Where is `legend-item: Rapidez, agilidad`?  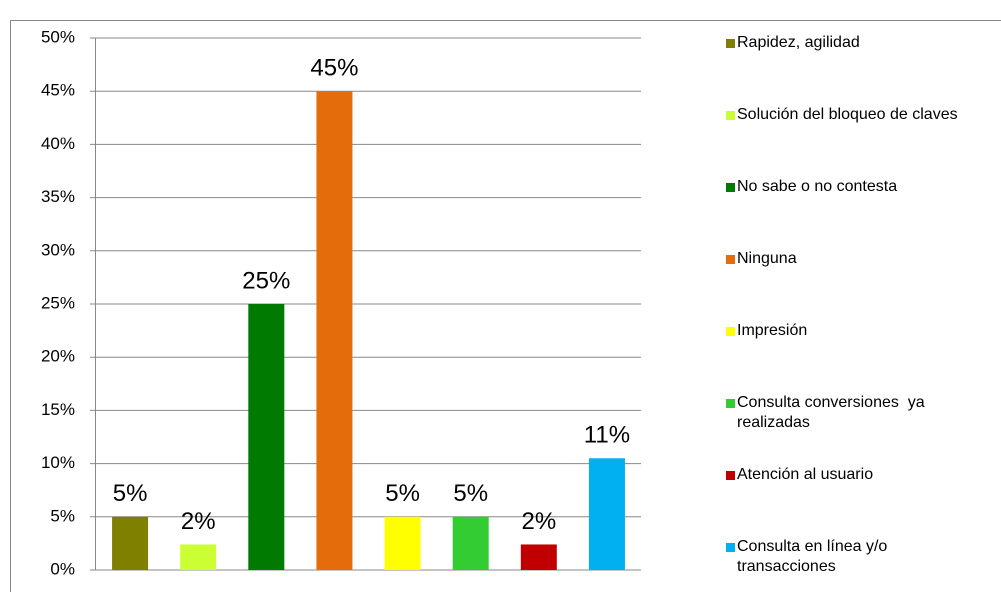 legend-item: Rapidez, agilidad is located at coordinates (844, 43).